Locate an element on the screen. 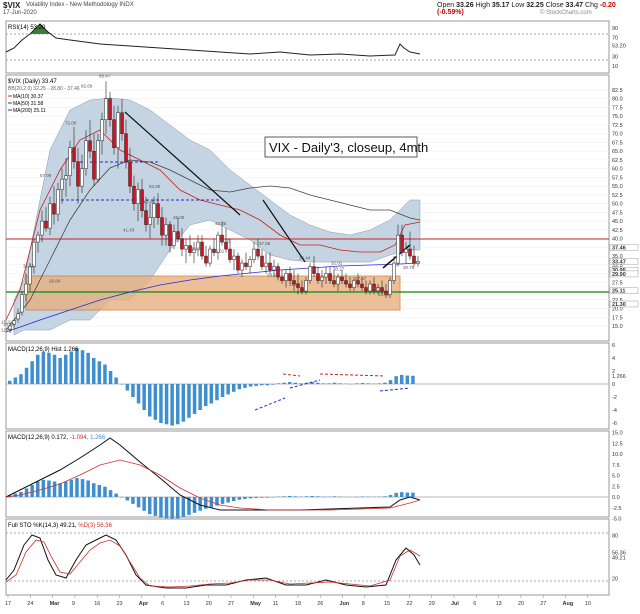  price-value-label: 57.08 is located at coordinates (46, 175).